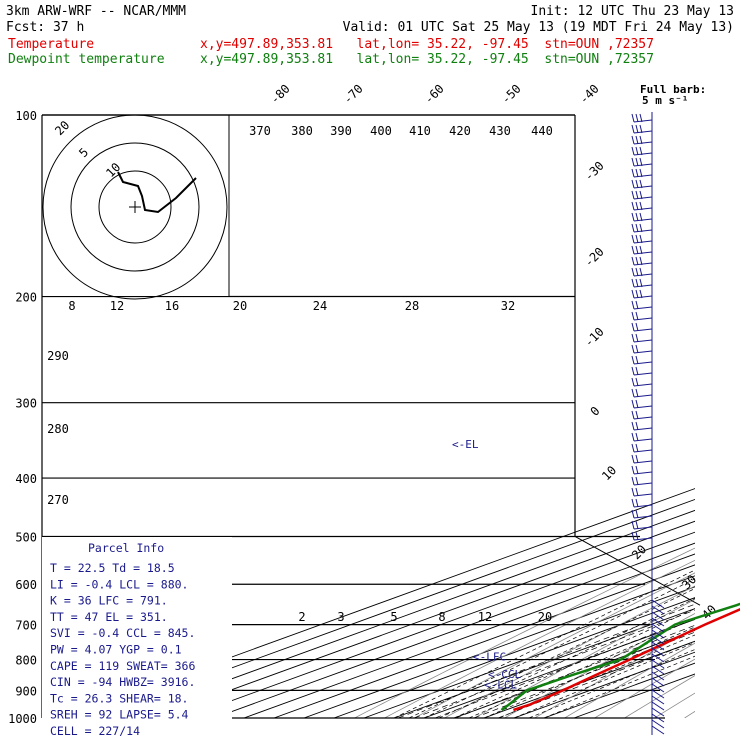  What do you see at coordinates (96, 11) in the screenshot?
I see `model-title: 3km ARW-WRF -- NCAR/MMM` at bounding box center [96, 11].